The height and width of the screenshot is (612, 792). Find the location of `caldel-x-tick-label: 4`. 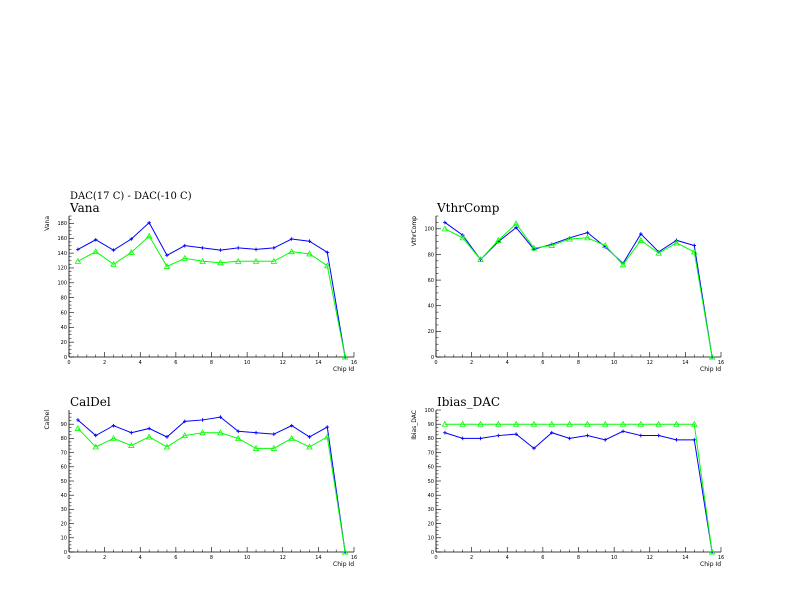

caldel-x-tick-label: 4 is located at coordinates (140, 558).